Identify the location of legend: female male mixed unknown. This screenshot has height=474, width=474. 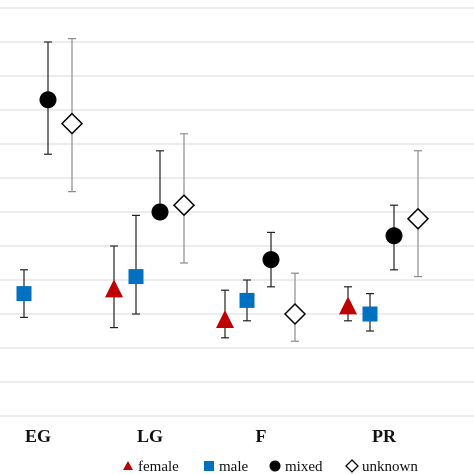
(270, 466).